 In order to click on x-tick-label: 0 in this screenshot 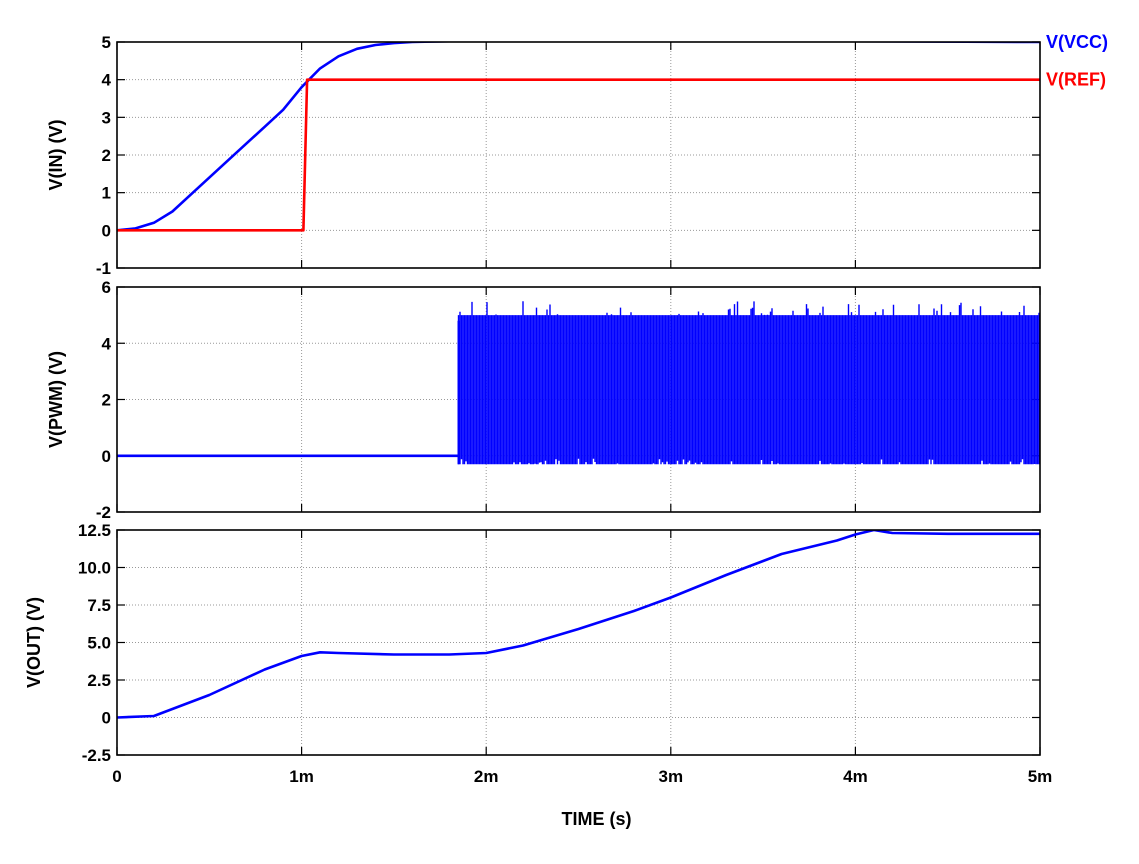, I will do `click(116, 776)`.